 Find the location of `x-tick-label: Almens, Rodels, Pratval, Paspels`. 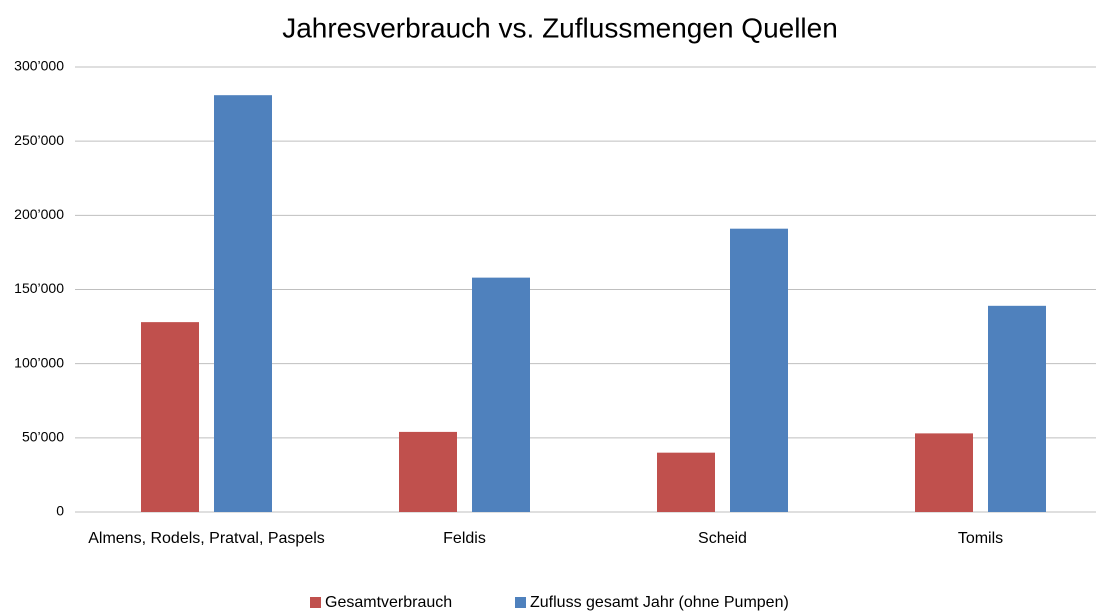

x-tick-label: Almens, Rodels, Pratval, Paspels is located at coordinates (206, 538).